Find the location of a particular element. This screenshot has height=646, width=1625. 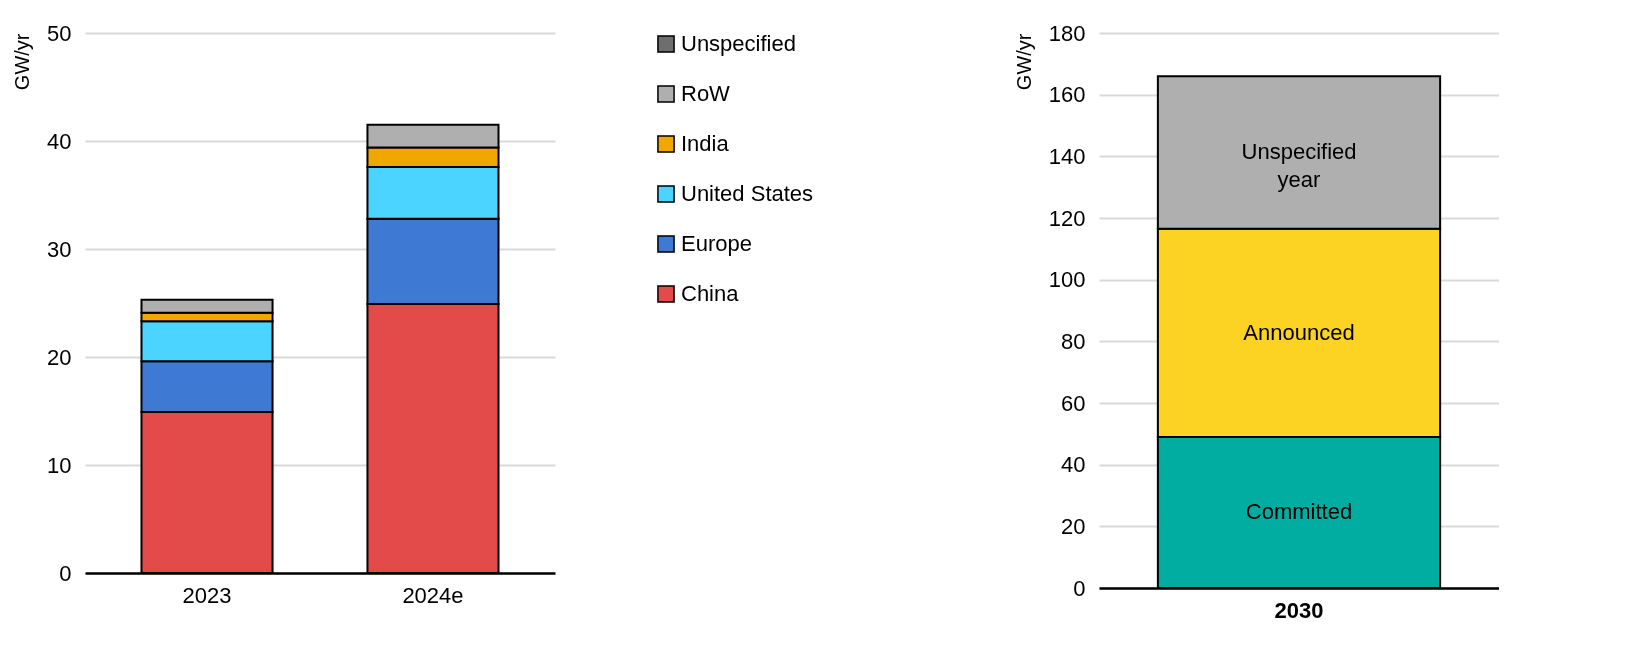

series-label: Unspecified year is located at coordinates (1299, 166).